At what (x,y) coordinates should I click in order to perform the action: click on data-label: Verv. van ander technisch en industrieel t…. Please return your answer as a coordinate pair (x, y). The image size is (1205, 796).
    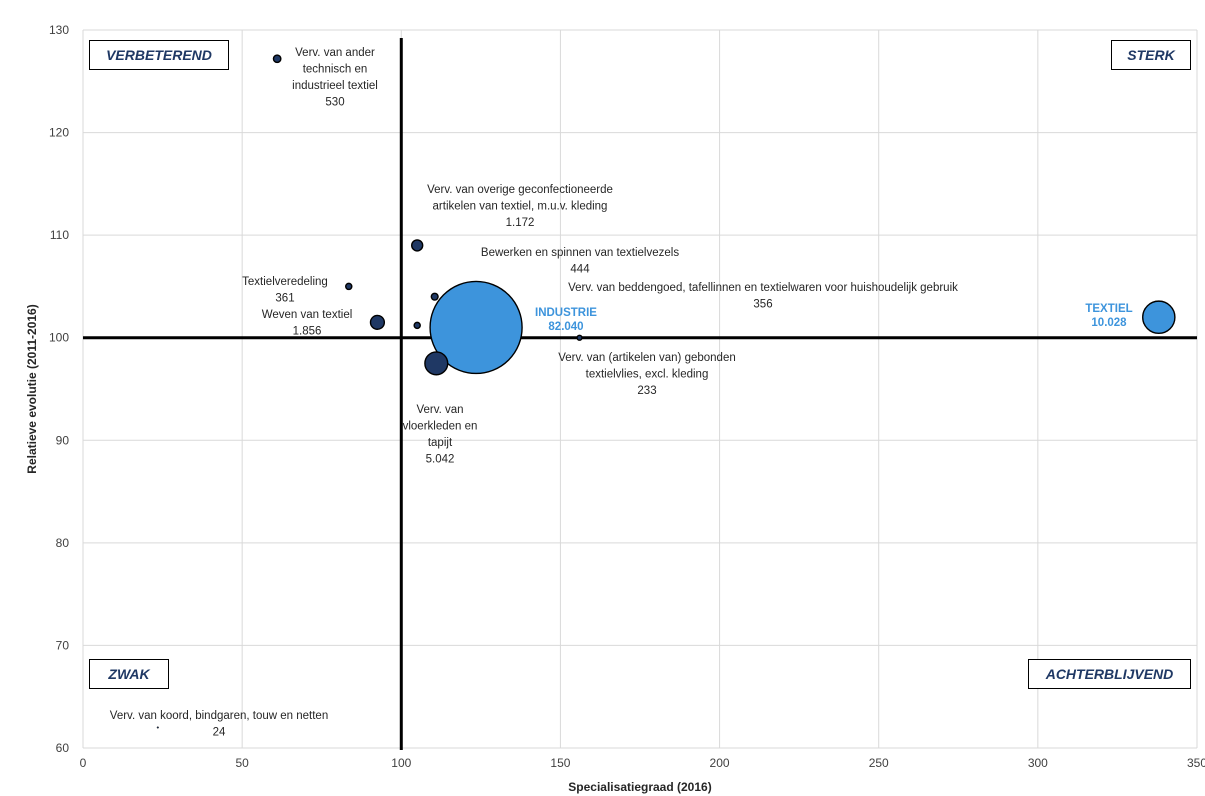
    Looking at the image, I should click on (335, 78).